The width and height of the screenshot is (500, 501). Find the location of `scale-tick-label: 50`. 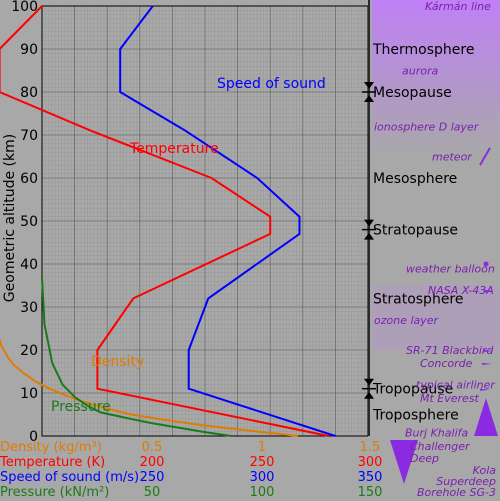

scale-tick-label: 50 is located at coordinates (152, 492).